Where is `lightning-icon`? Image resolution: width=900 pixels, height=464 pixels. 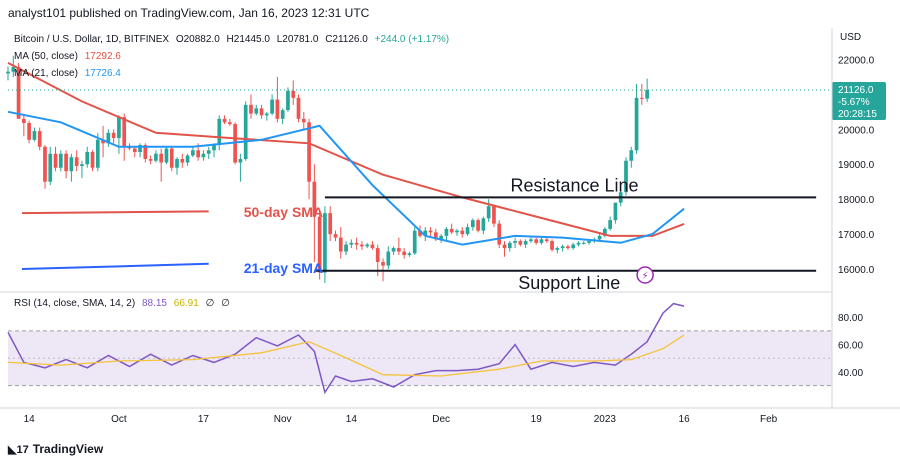 lightning-icon is located at coordinates (645, 275).